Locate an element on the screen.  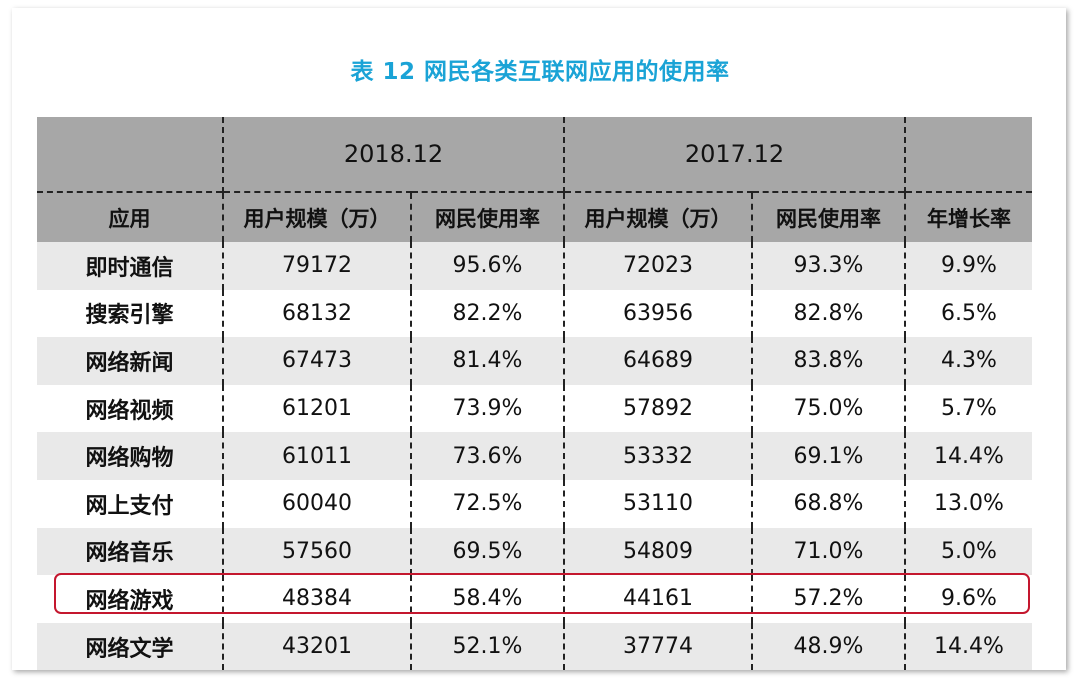
users-2018-cell: 61011 is located at coordinates (316, 456).